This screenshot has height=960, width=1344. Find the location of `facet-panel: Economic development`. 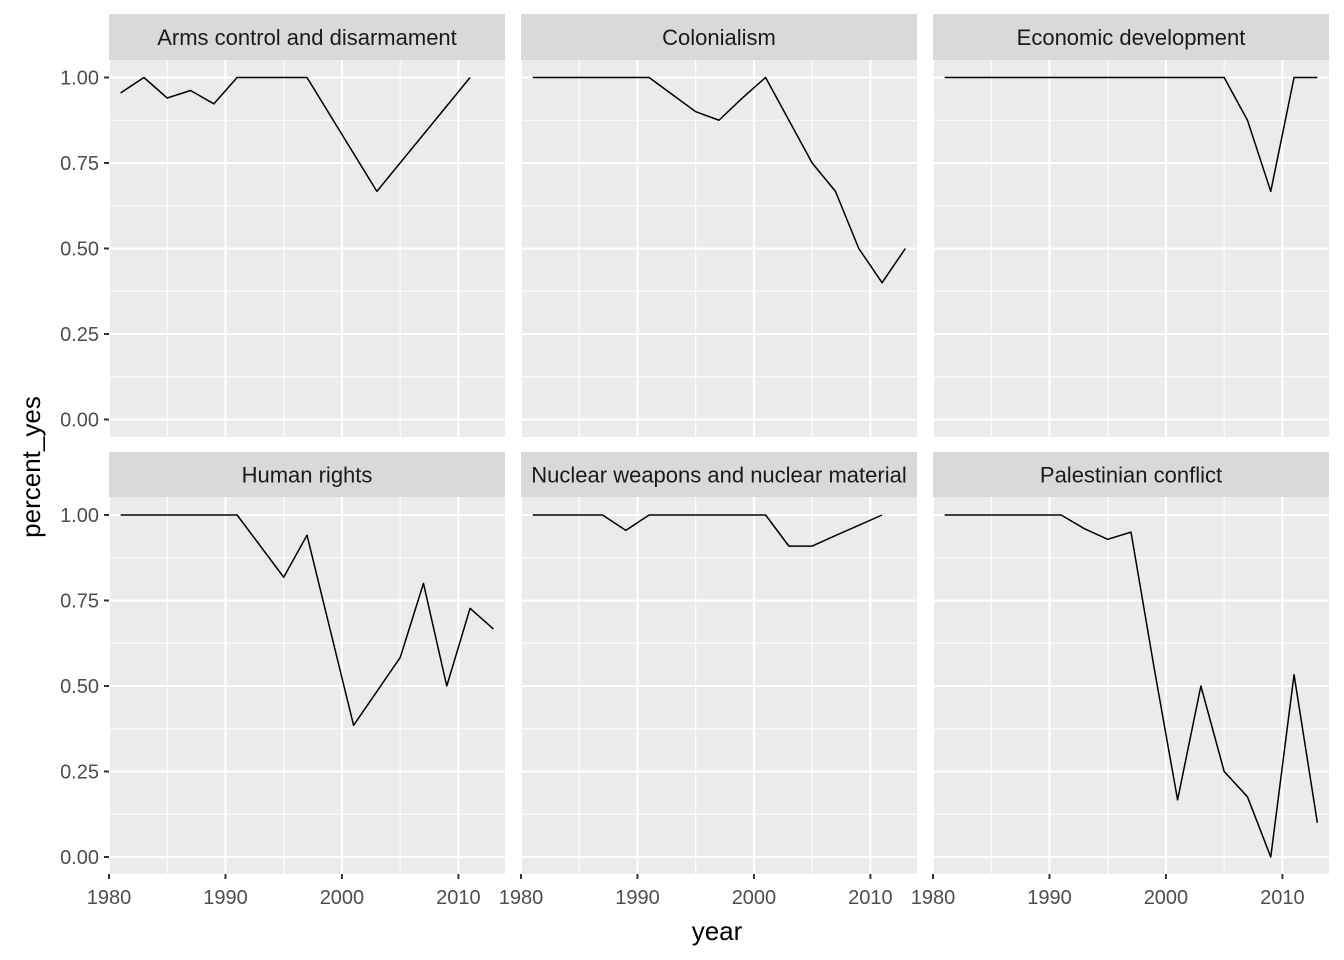

facet-panel: Economic development is located at coordinates (1130, 225).